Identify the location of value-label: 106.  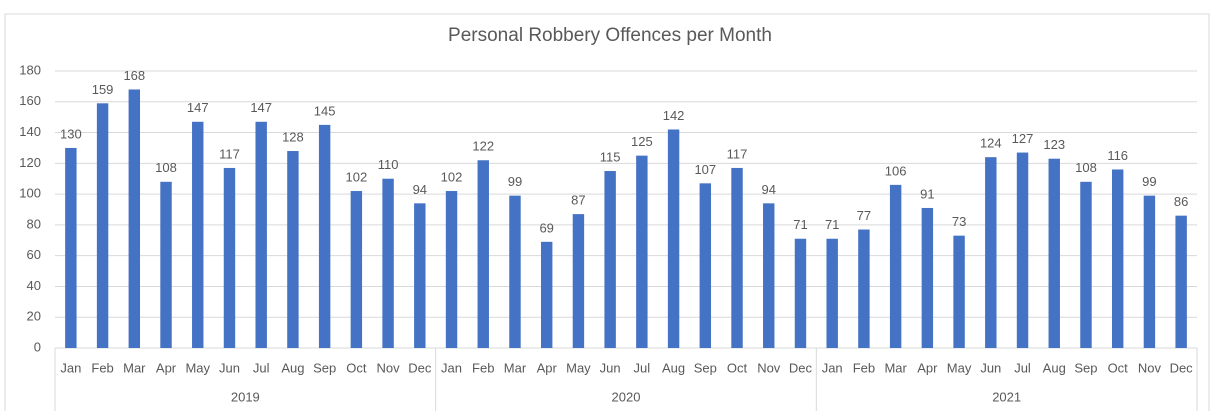
(896, 170).